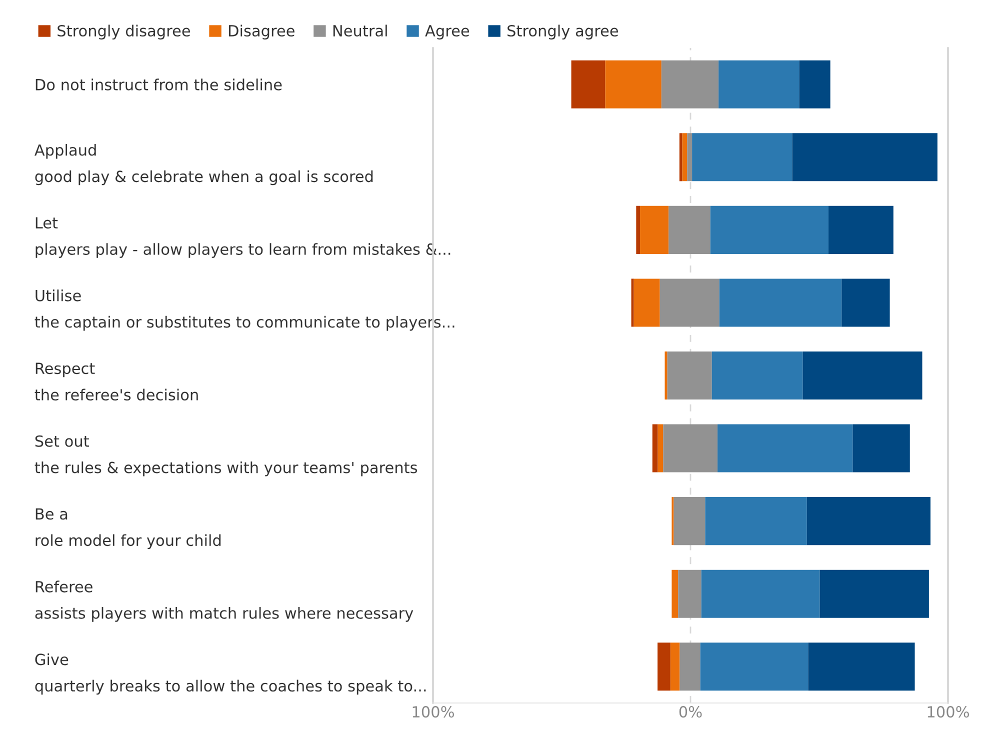 The image size is (982, 731). I want to click on legend-label: Neutral, so click(360, 30).